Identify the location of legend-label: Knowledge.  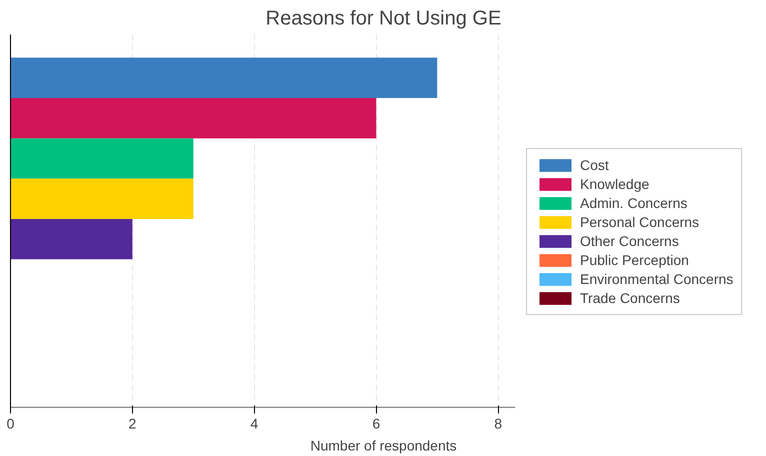
(615, 184).